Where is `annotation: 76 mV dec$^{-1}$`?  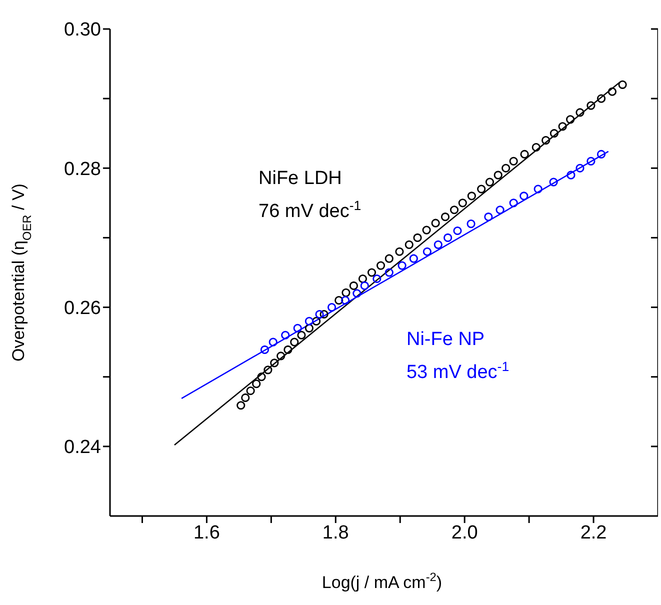 annotation: 76 mV dec$^{-1}$ is located at coordinates (310, 209).